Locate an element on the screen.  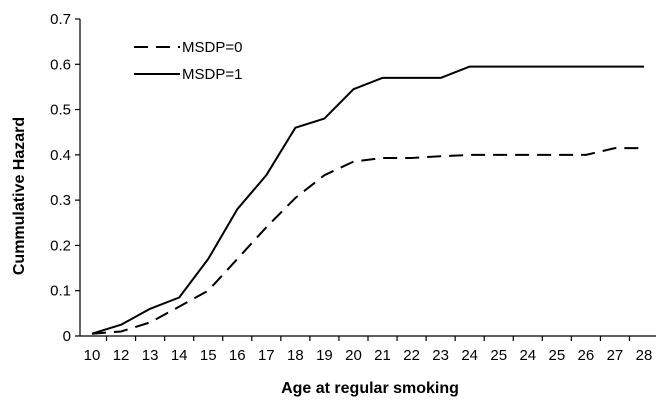
y-axis-title: Cummulative Hazard is located at coordinates (19, 196).